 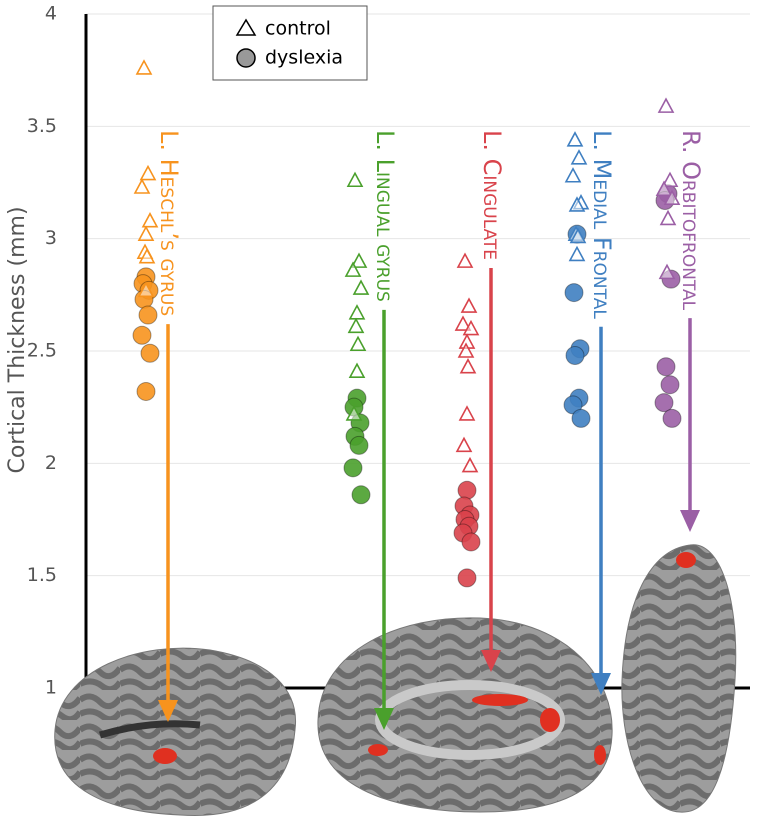 I want to click on y-tick-label: 2, so click(x=51, y=463).